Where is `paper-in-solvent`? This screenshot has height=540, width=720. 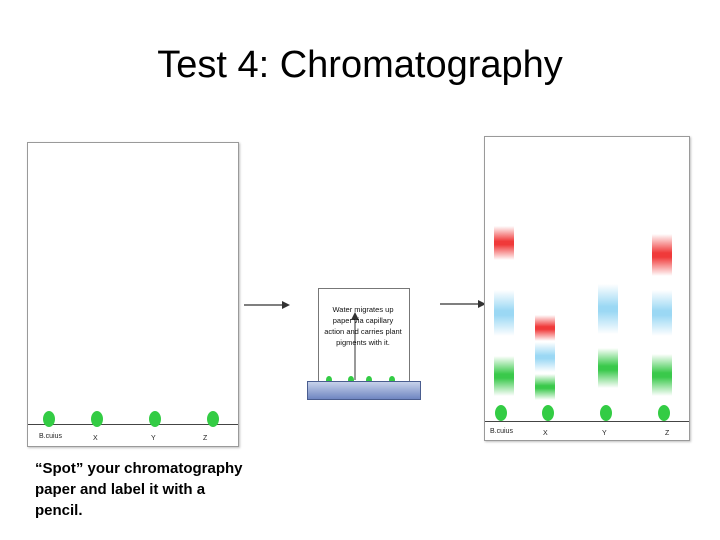 paper-in-solvent is located at coordinates (364, 336).